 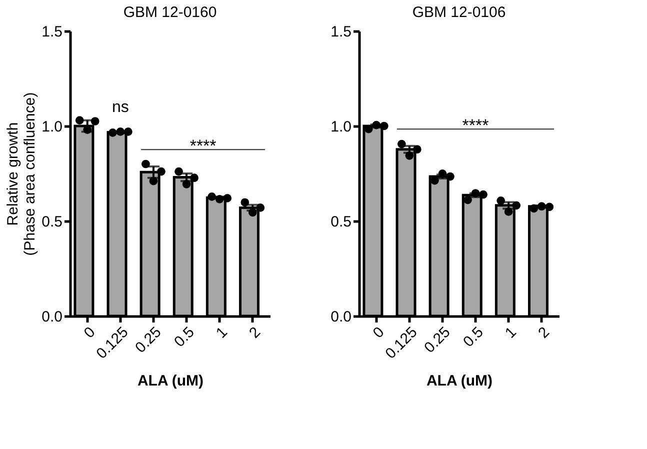 I want to click on annotation: ns, so click(x=120, y=107).